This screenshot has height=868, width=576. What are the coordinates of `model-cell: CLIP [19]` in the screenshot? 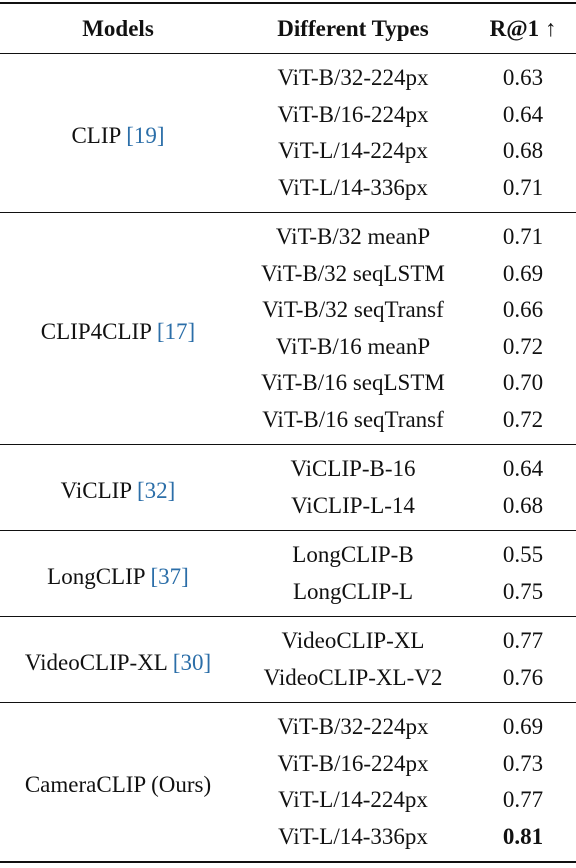 It's located at (118, 133).